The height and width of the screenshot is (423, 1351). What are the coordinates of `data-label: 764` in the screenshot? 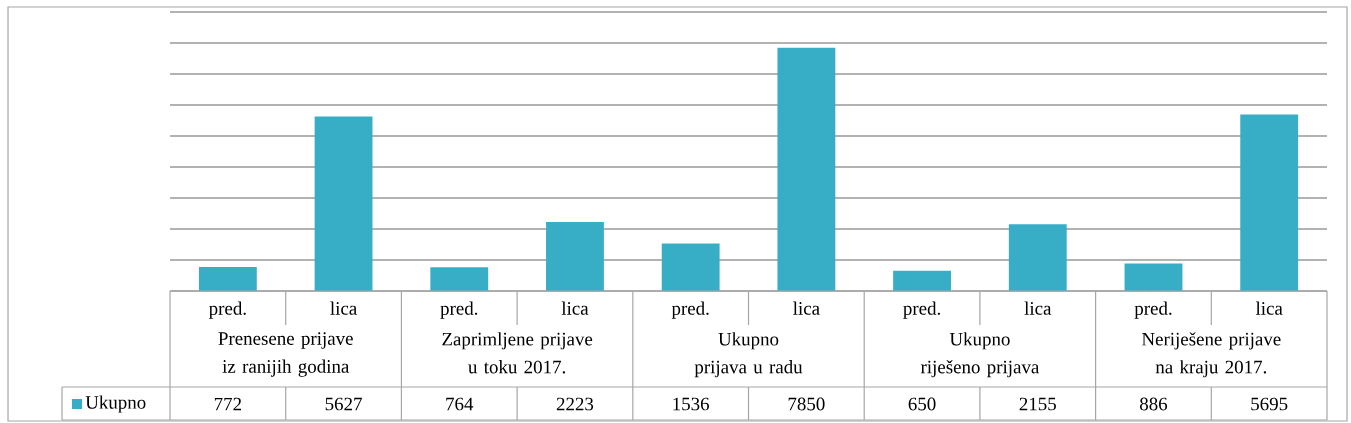 It's located at (460, 404).